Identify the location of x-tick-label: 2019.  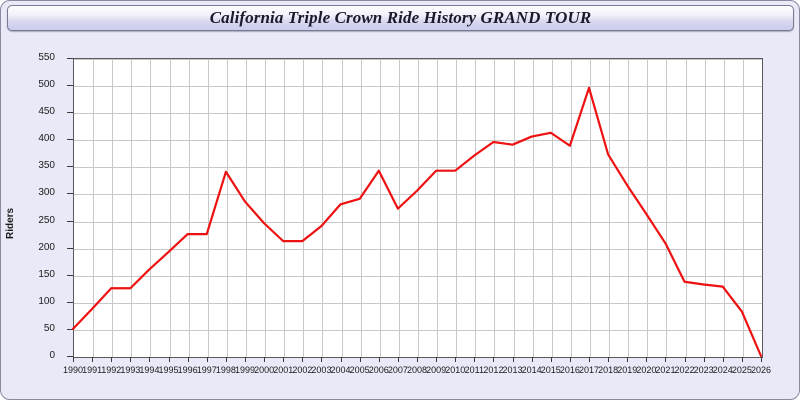
(627, 370).